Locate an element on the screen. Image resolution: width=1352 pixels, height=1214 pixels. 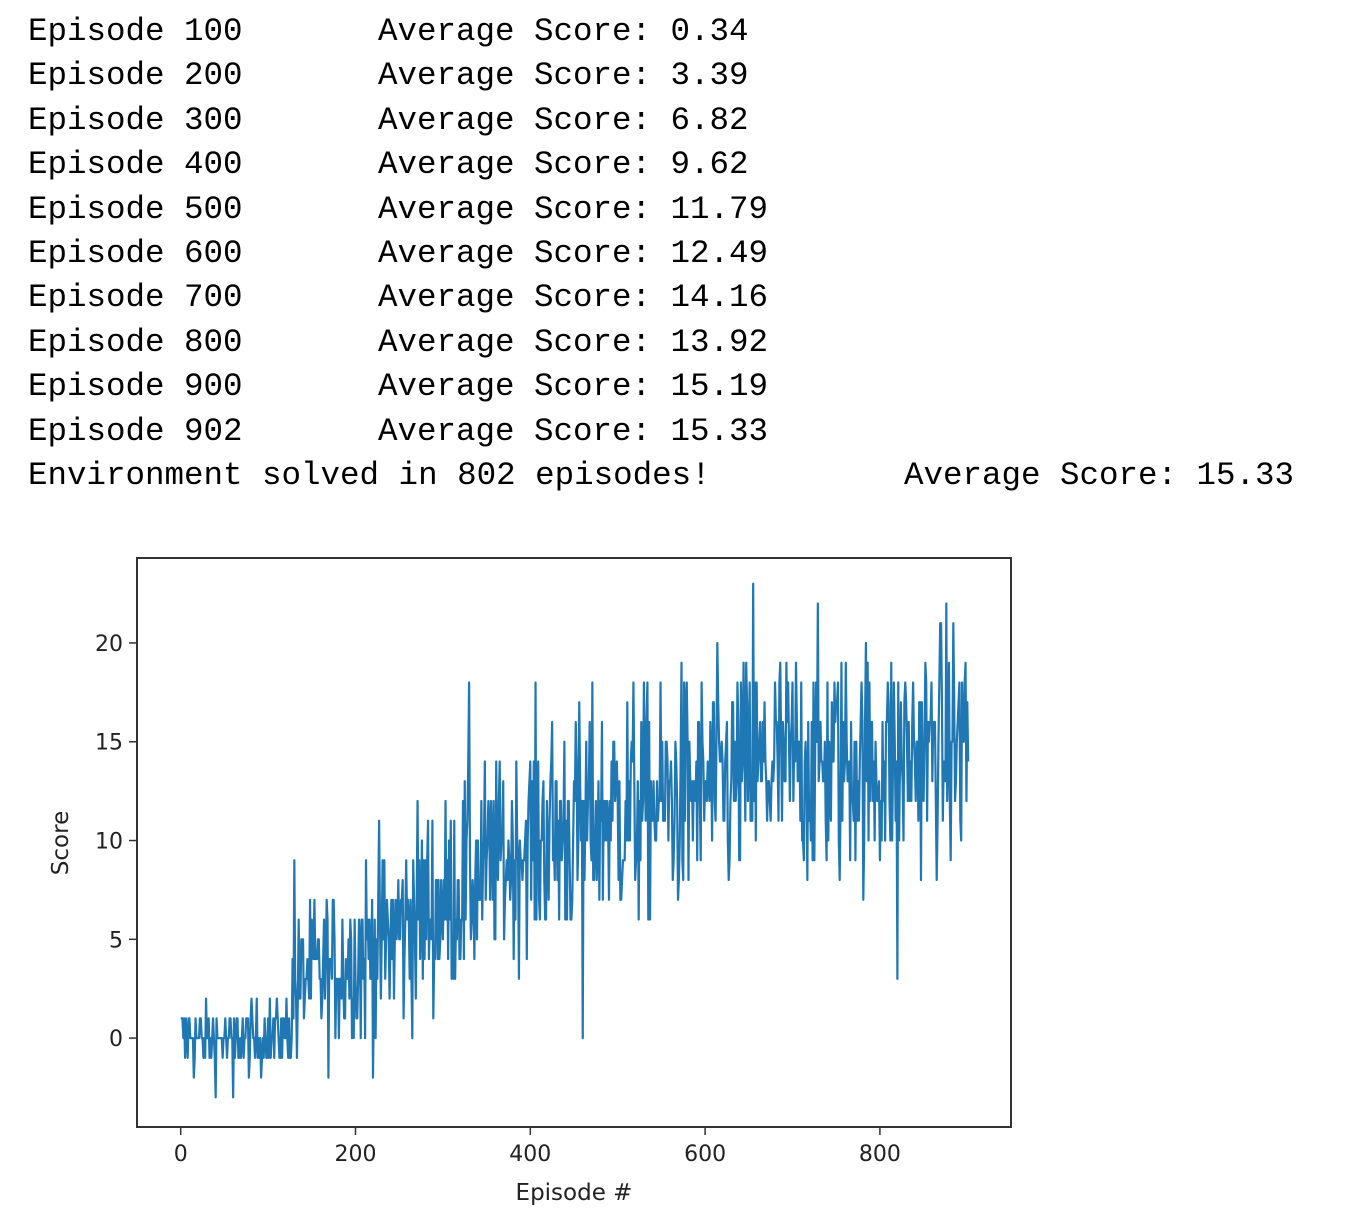
log-line: Episode 600 Average Score: 12.49 is located at coordinates (661, 254).